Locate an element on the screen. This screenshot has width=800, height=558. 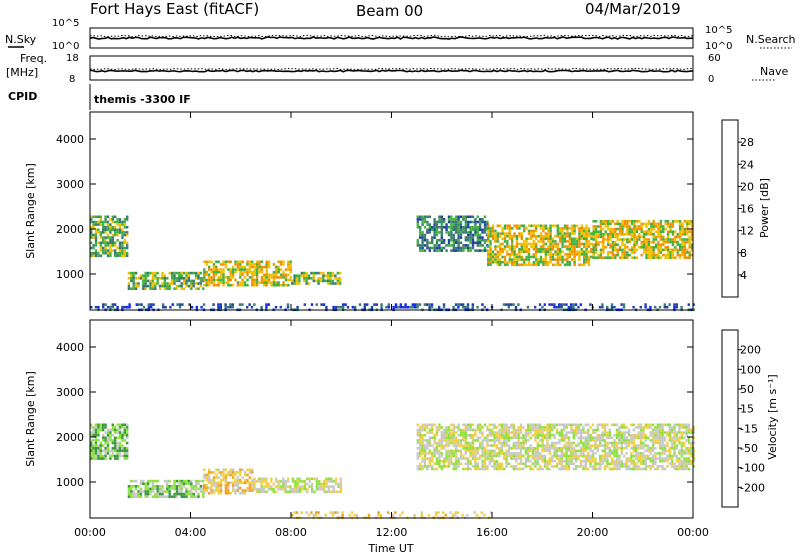
x-tick-label: 00:00 is located at coordinates (90, 532).